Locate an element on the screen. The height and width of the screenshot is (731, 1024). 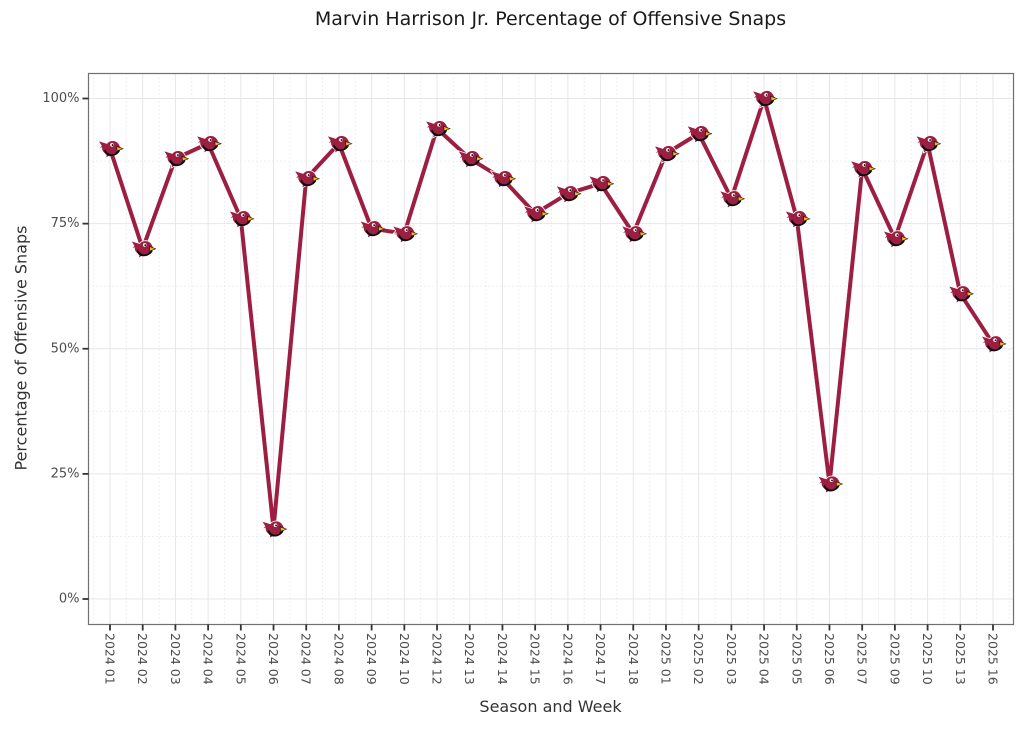
x-tick-label: 2025 03 is located at coordinates (731, 659).